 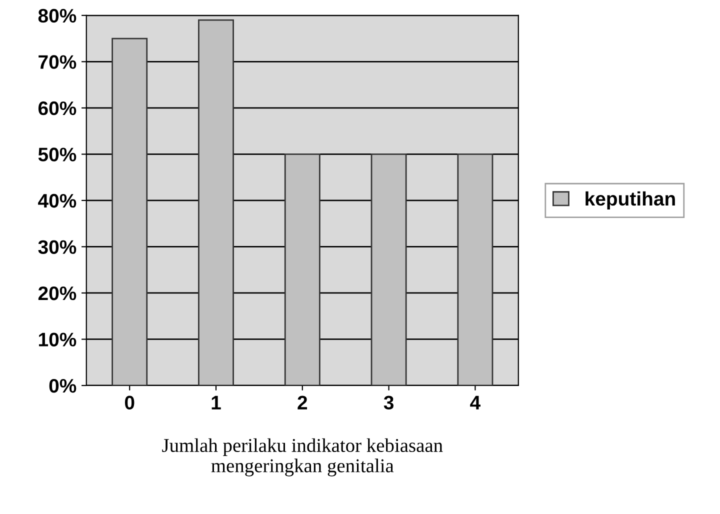 What do you see at coordinates (389, 403) in the screenshot?
I see `x-tick-label: 3` at bounding box center [389, 403].